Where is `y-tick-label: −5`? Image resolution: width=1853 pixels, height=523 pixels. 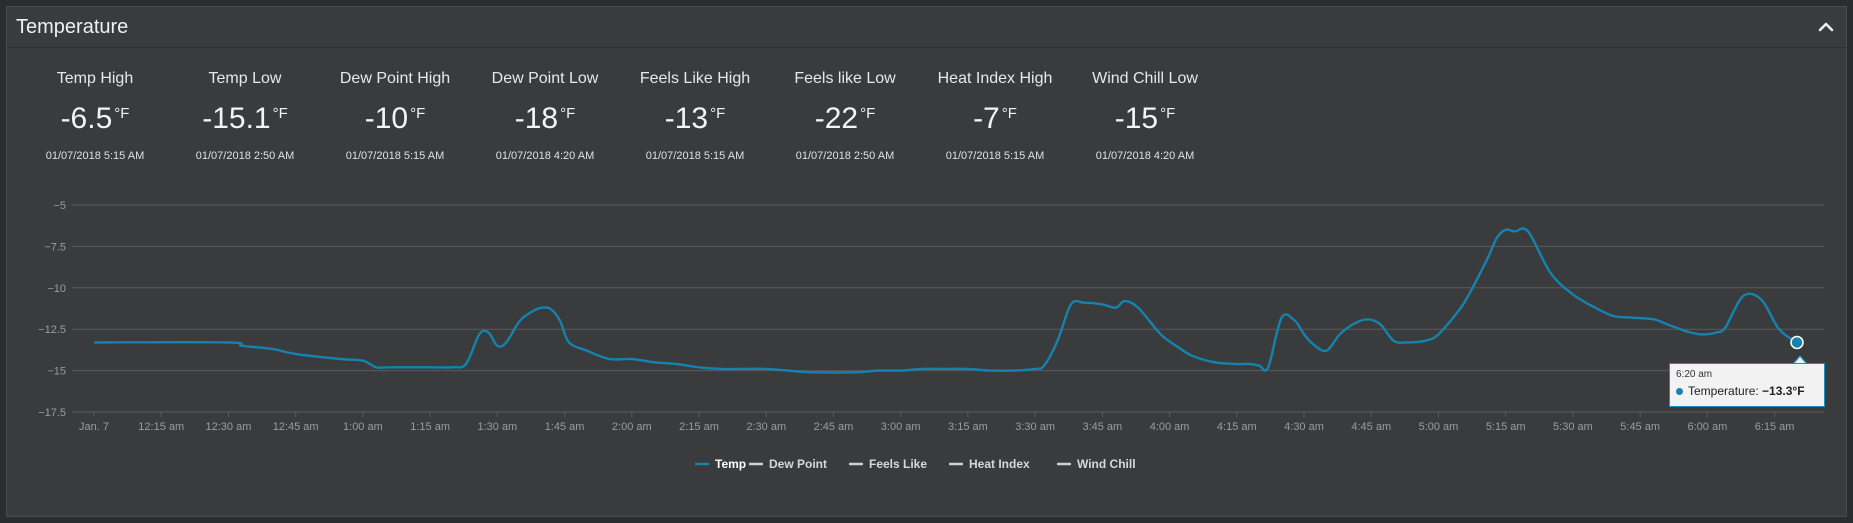
y-tick-label: −5 is located at coordinates (59, 206).